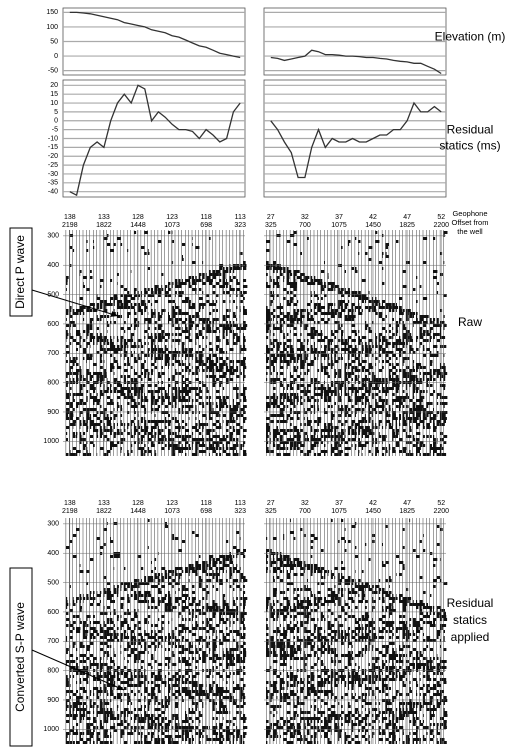 Image resolution: width=520 pixels, height=754 pixels. I want to click on offset-label: 2198, so click(70, 511).